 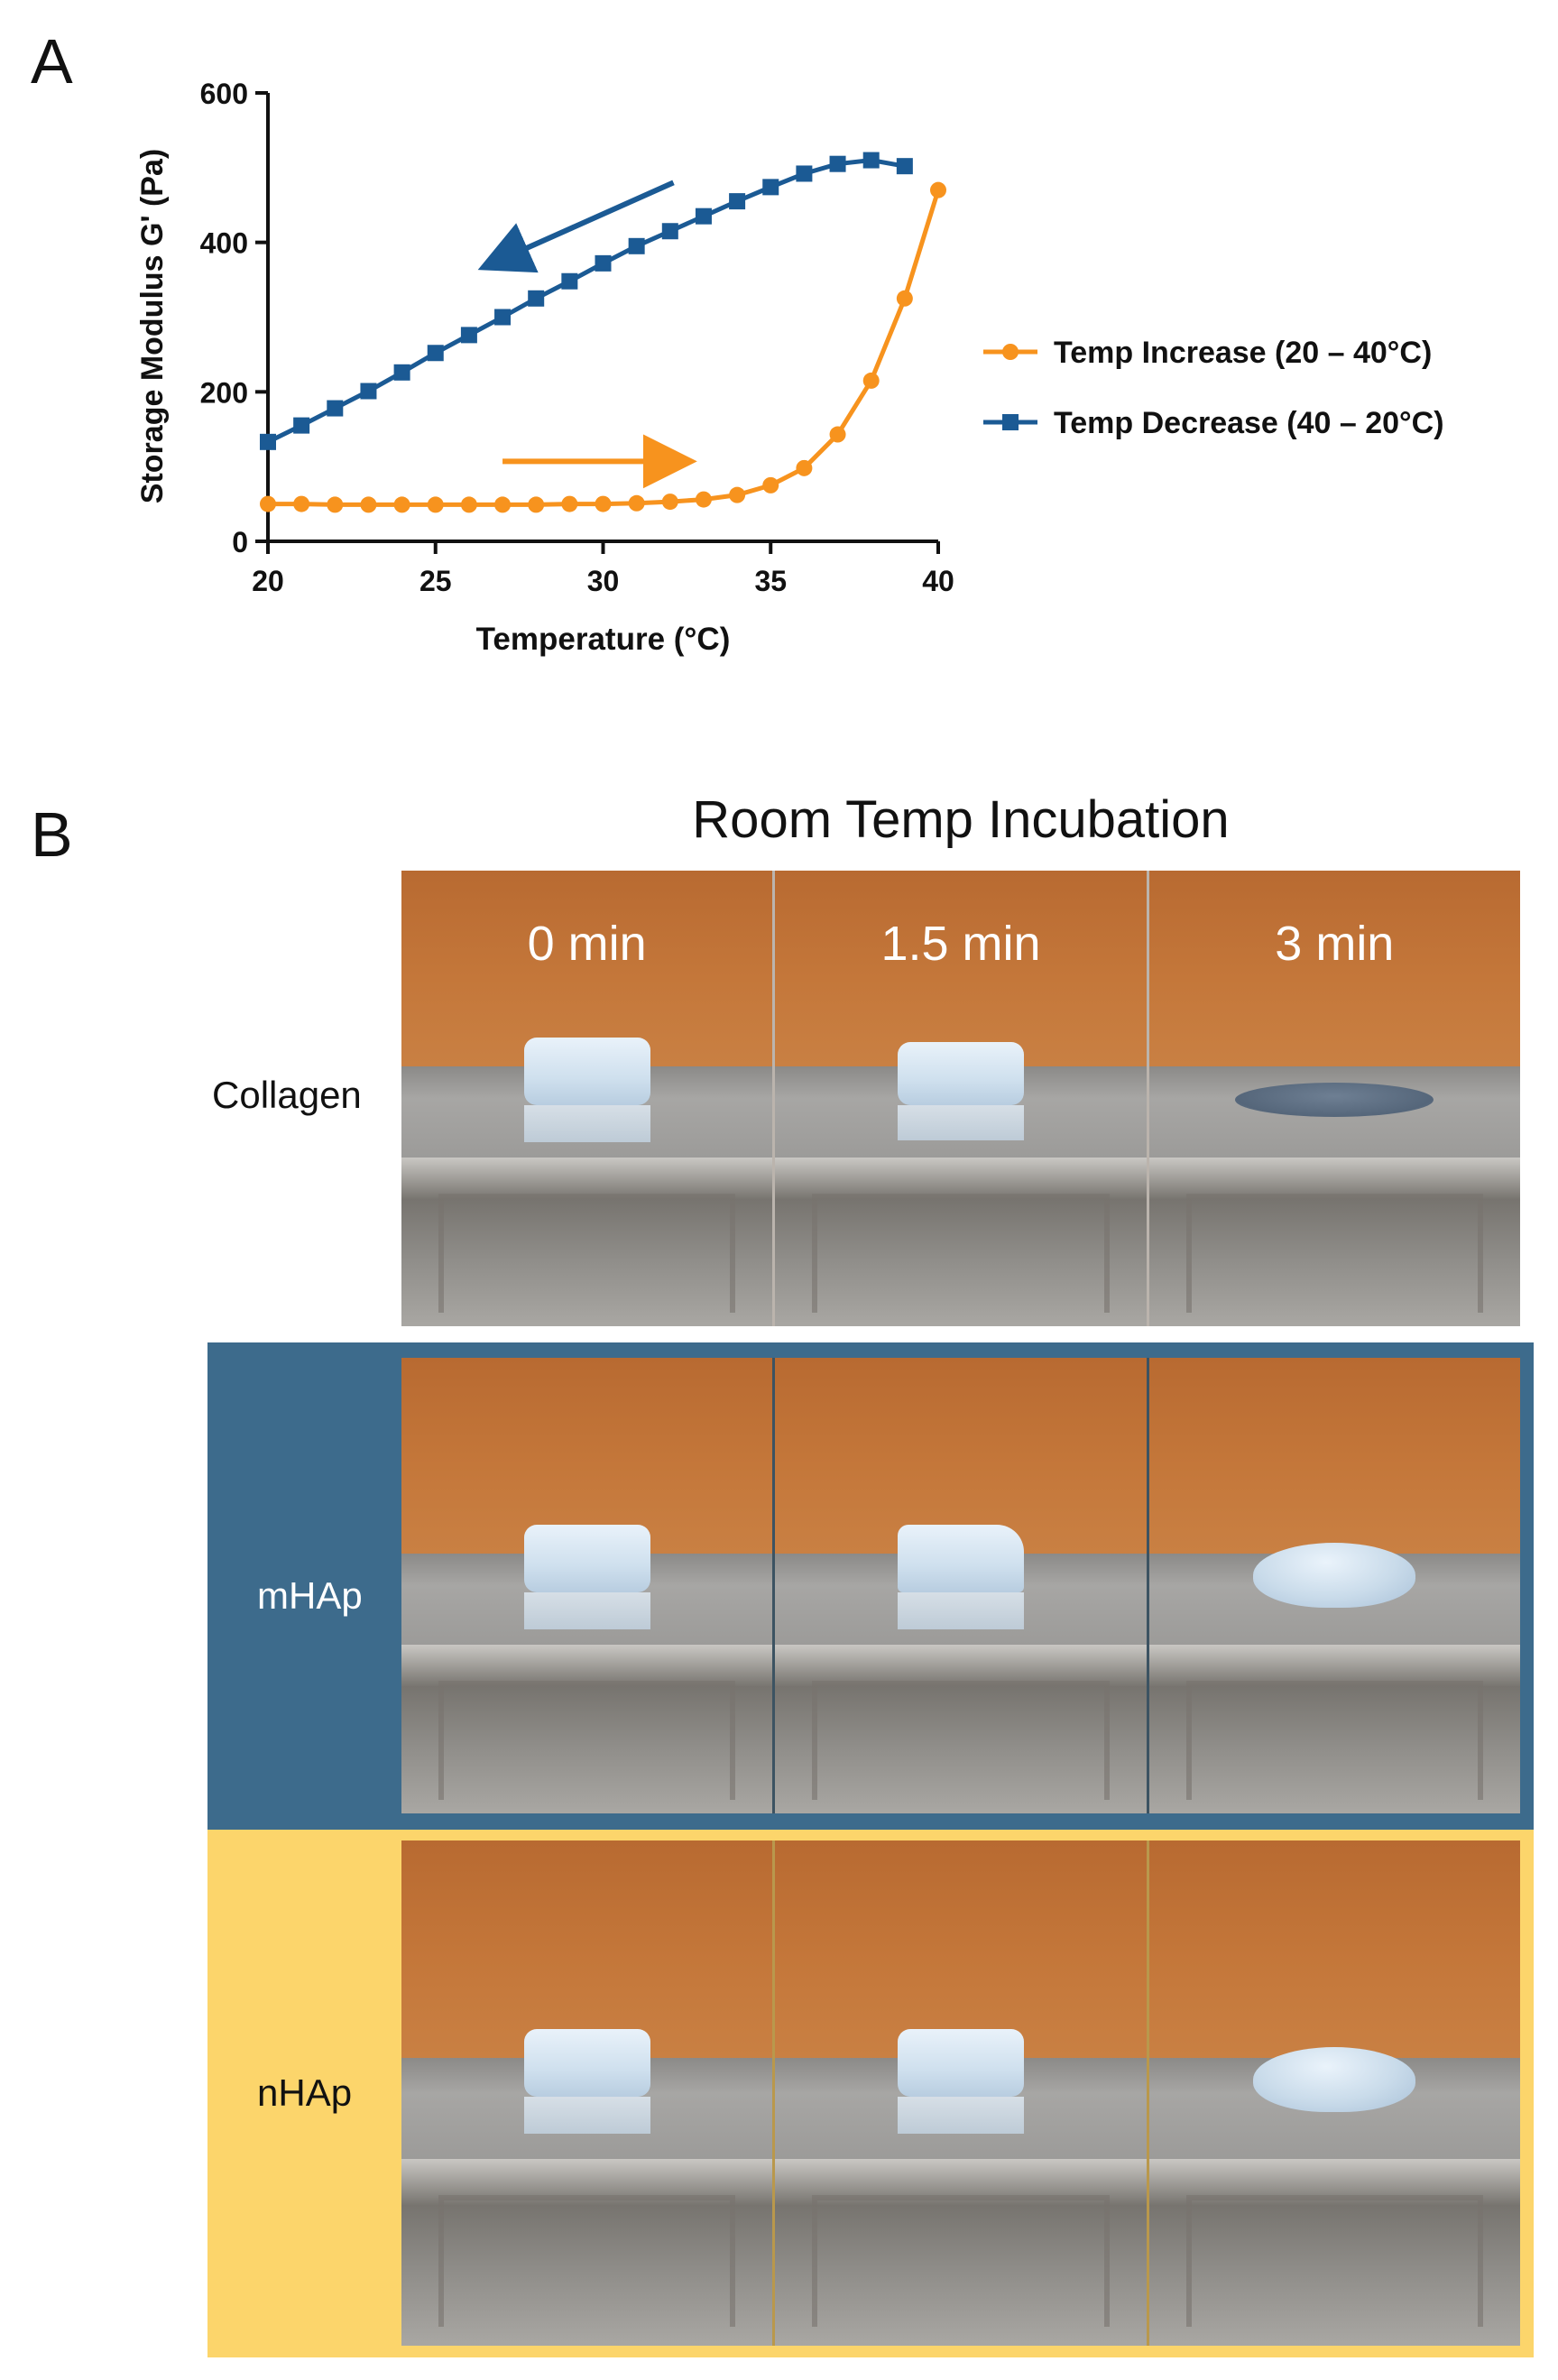 What do you see at coordinates (960, 944) in the screenshot?
I see `time-label: 1.5 min` at bounding box center [960, 944].